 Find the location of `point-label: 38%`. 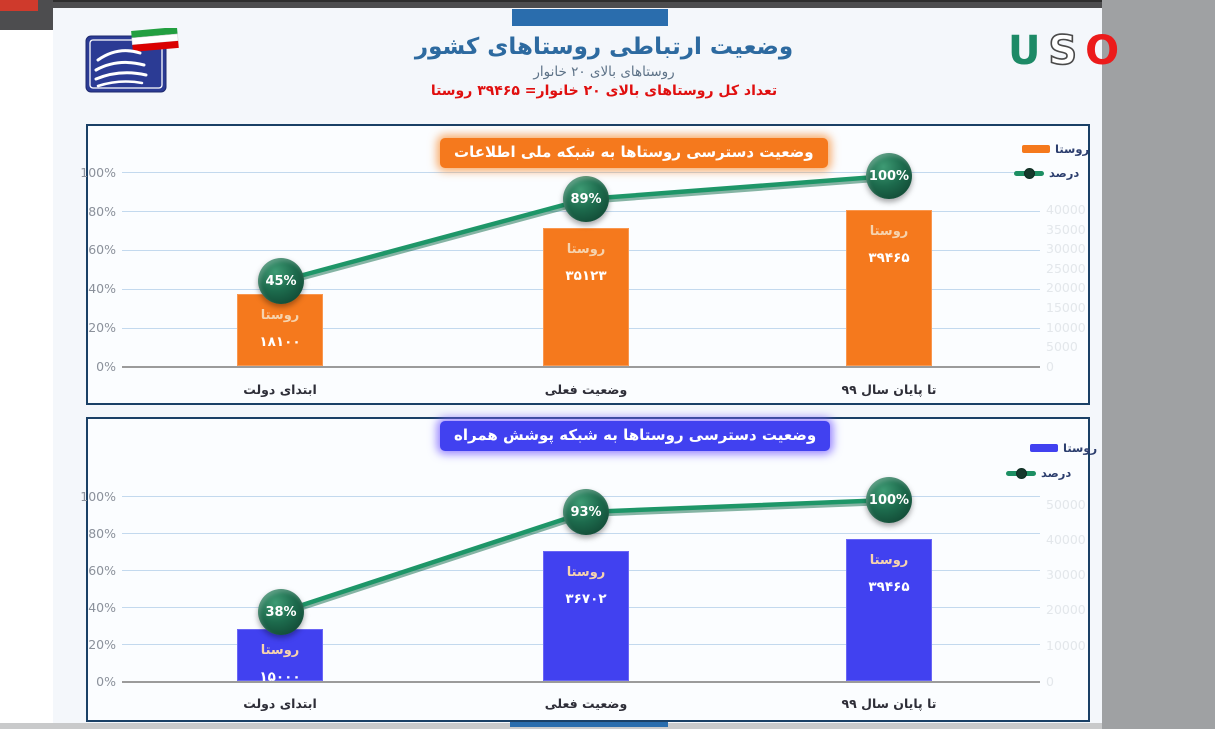

point-label: 38% is located at coordinates (281, 612).